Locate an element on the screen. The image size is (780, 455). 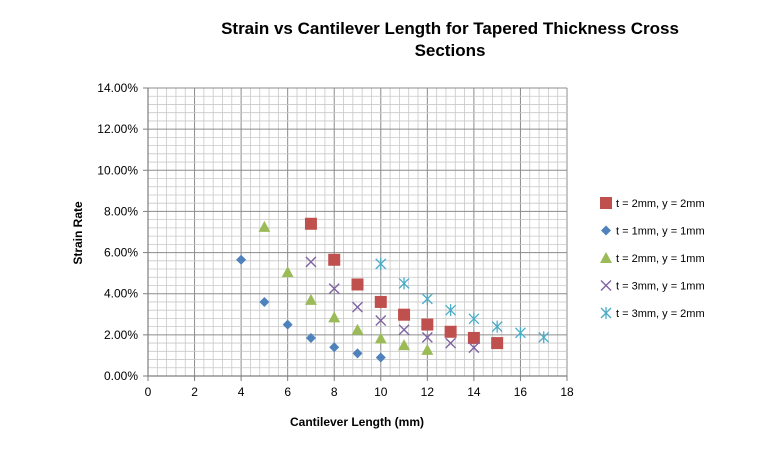
y-tick-label: 12.00% is located at coordinates (117, 129).